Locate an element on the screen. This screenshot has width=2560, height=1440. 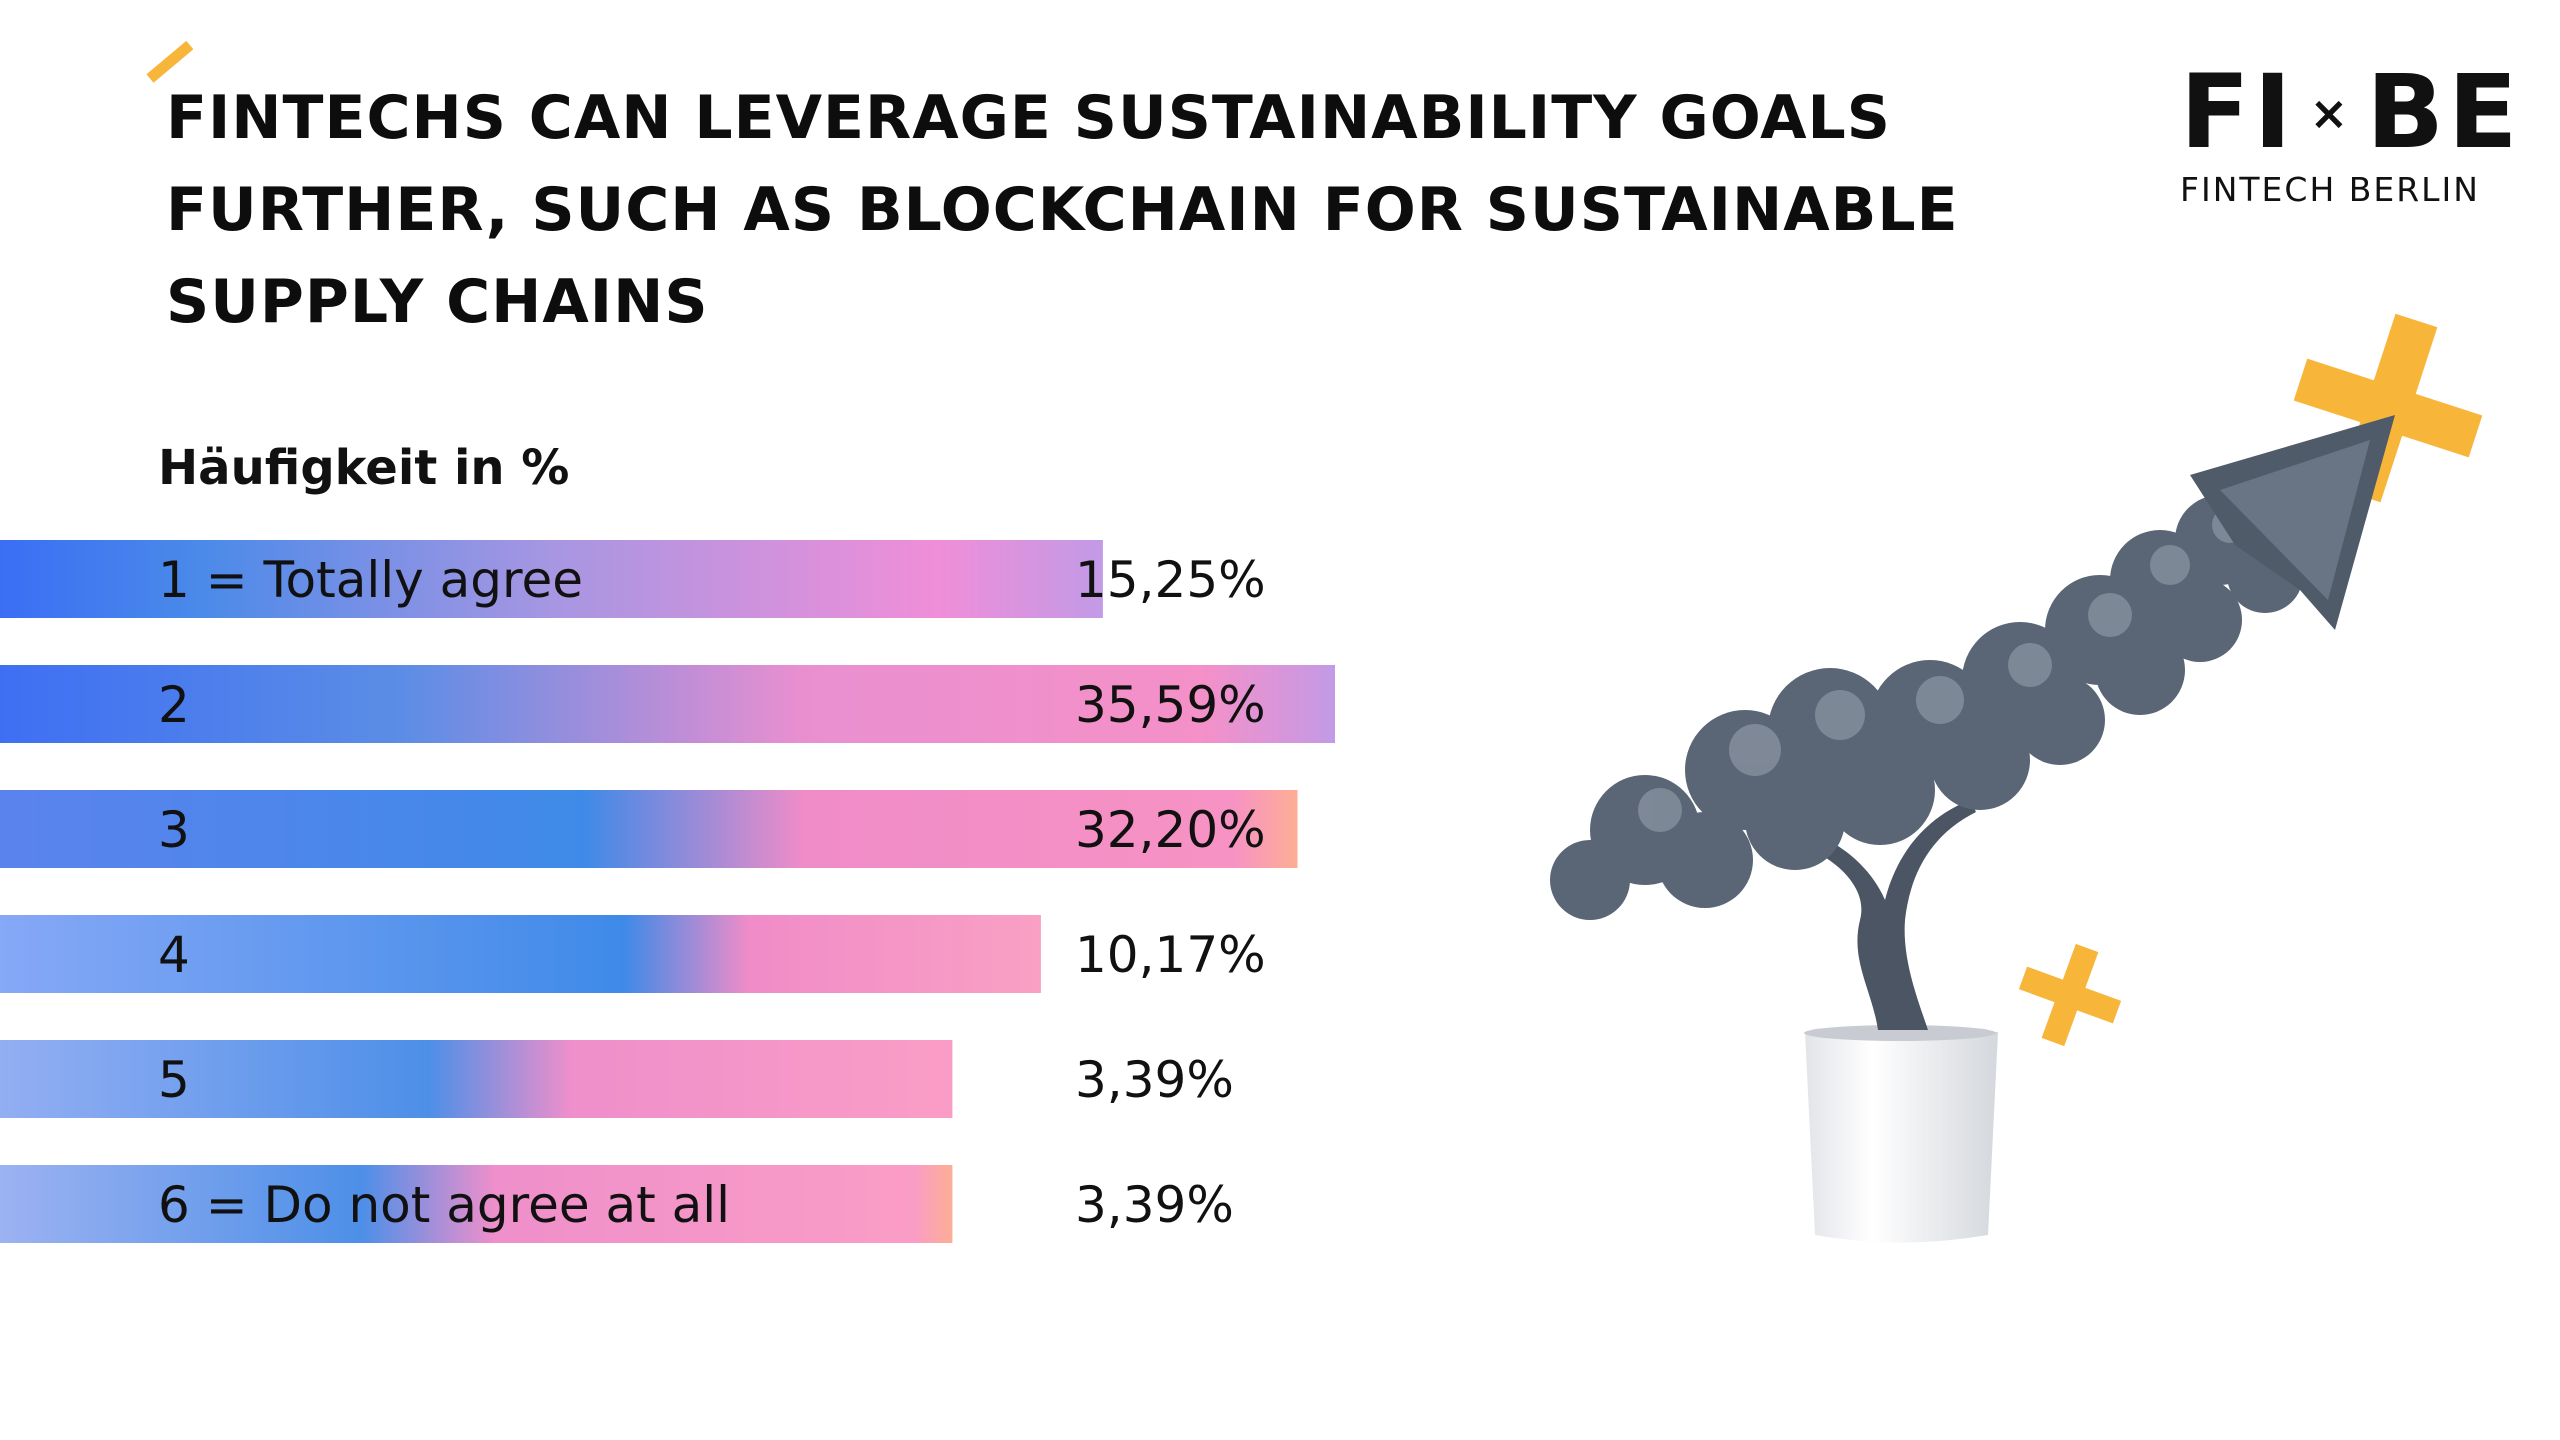
logo-mark-left: FI is located at coordinates (2238, 112).